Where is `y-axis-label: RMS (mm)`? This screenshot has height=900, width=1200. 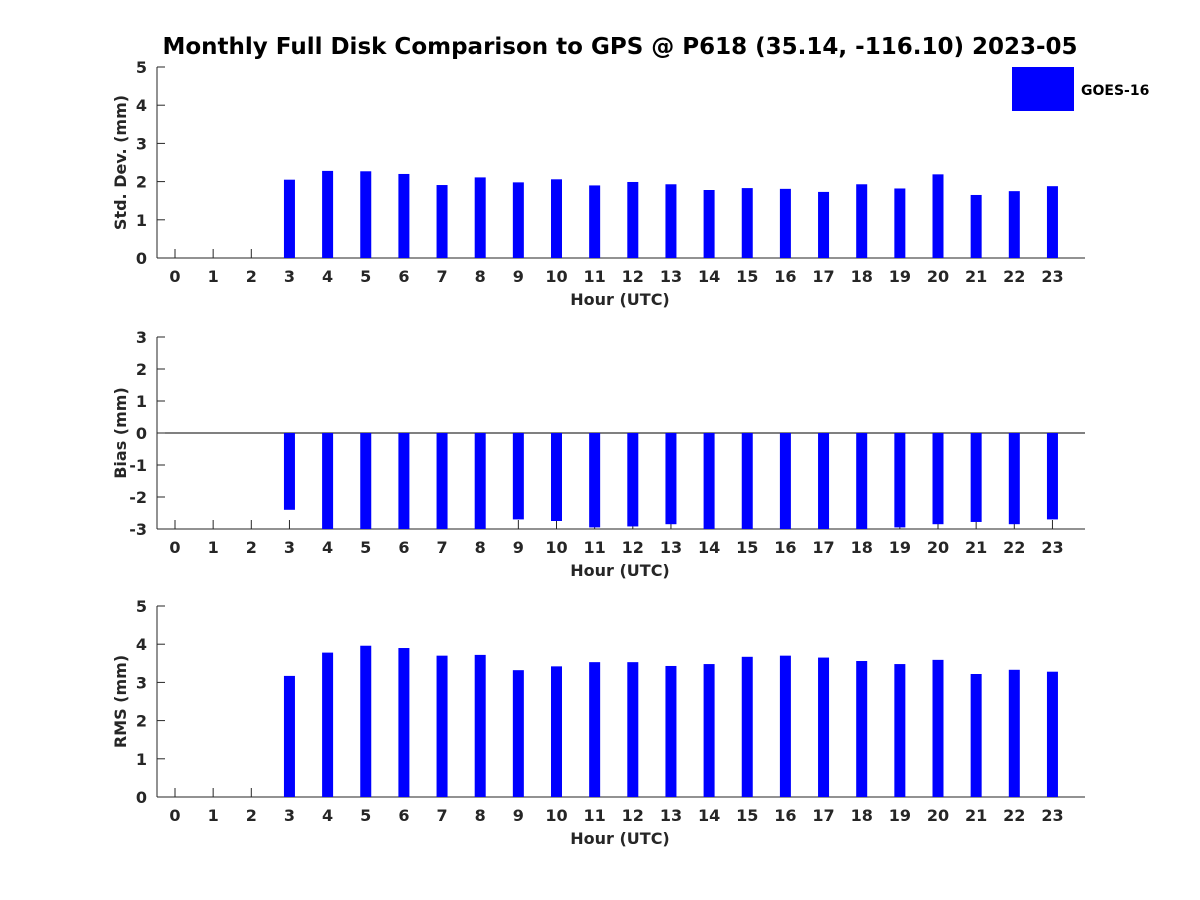
y-axis-label: RMS (mm) is located at coordinates (120, 701).